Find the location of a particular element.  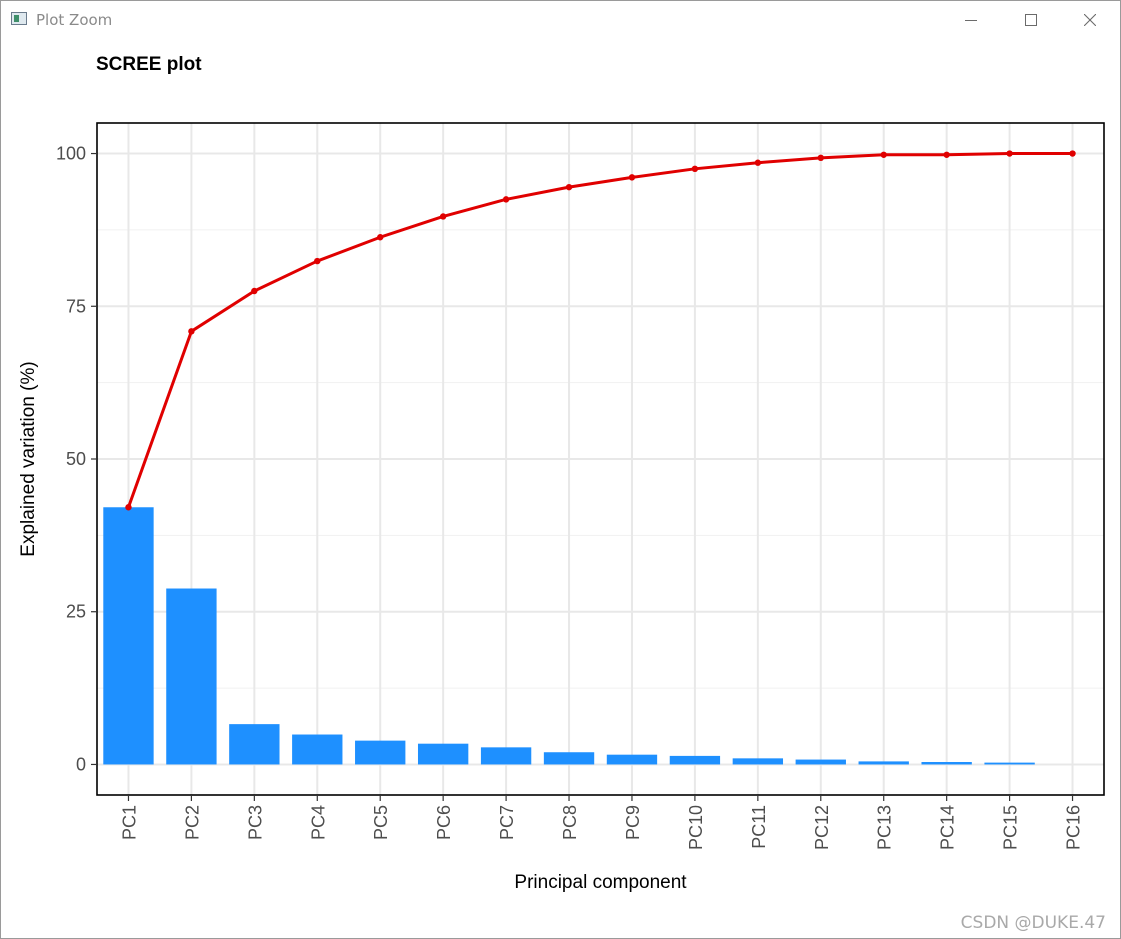

x-tick-label: PC4 is located at coordinates (318, 822).